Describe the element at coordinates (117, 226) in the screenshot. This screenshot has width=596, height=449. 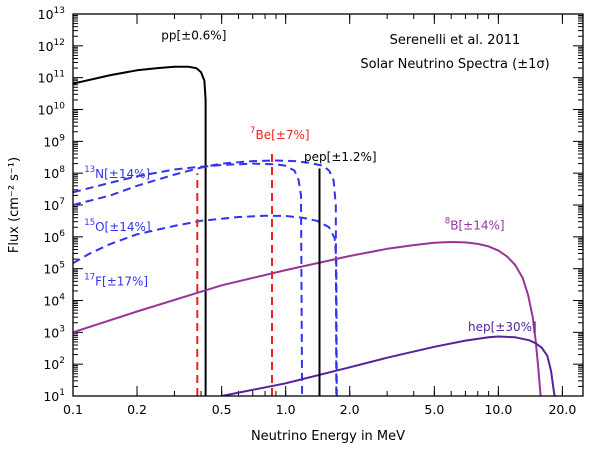
I see `series-label-o15: 15O[±14%]` at that location.